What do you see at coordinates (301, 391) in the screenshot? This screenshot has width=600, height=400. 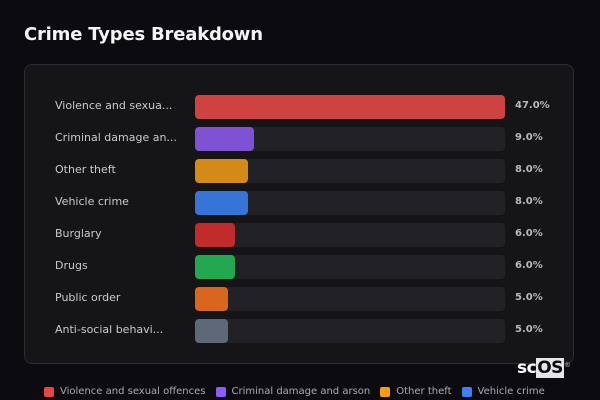 I see `legend-label: Criminal damage and arson` at bounding box center [301, 391].